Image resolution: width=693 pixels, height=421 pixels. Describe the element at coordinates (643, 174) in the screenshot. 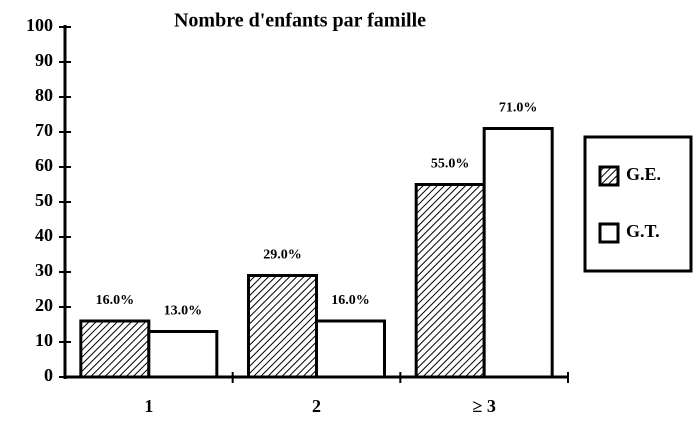

I see `legend-label: G.E.` at that location.